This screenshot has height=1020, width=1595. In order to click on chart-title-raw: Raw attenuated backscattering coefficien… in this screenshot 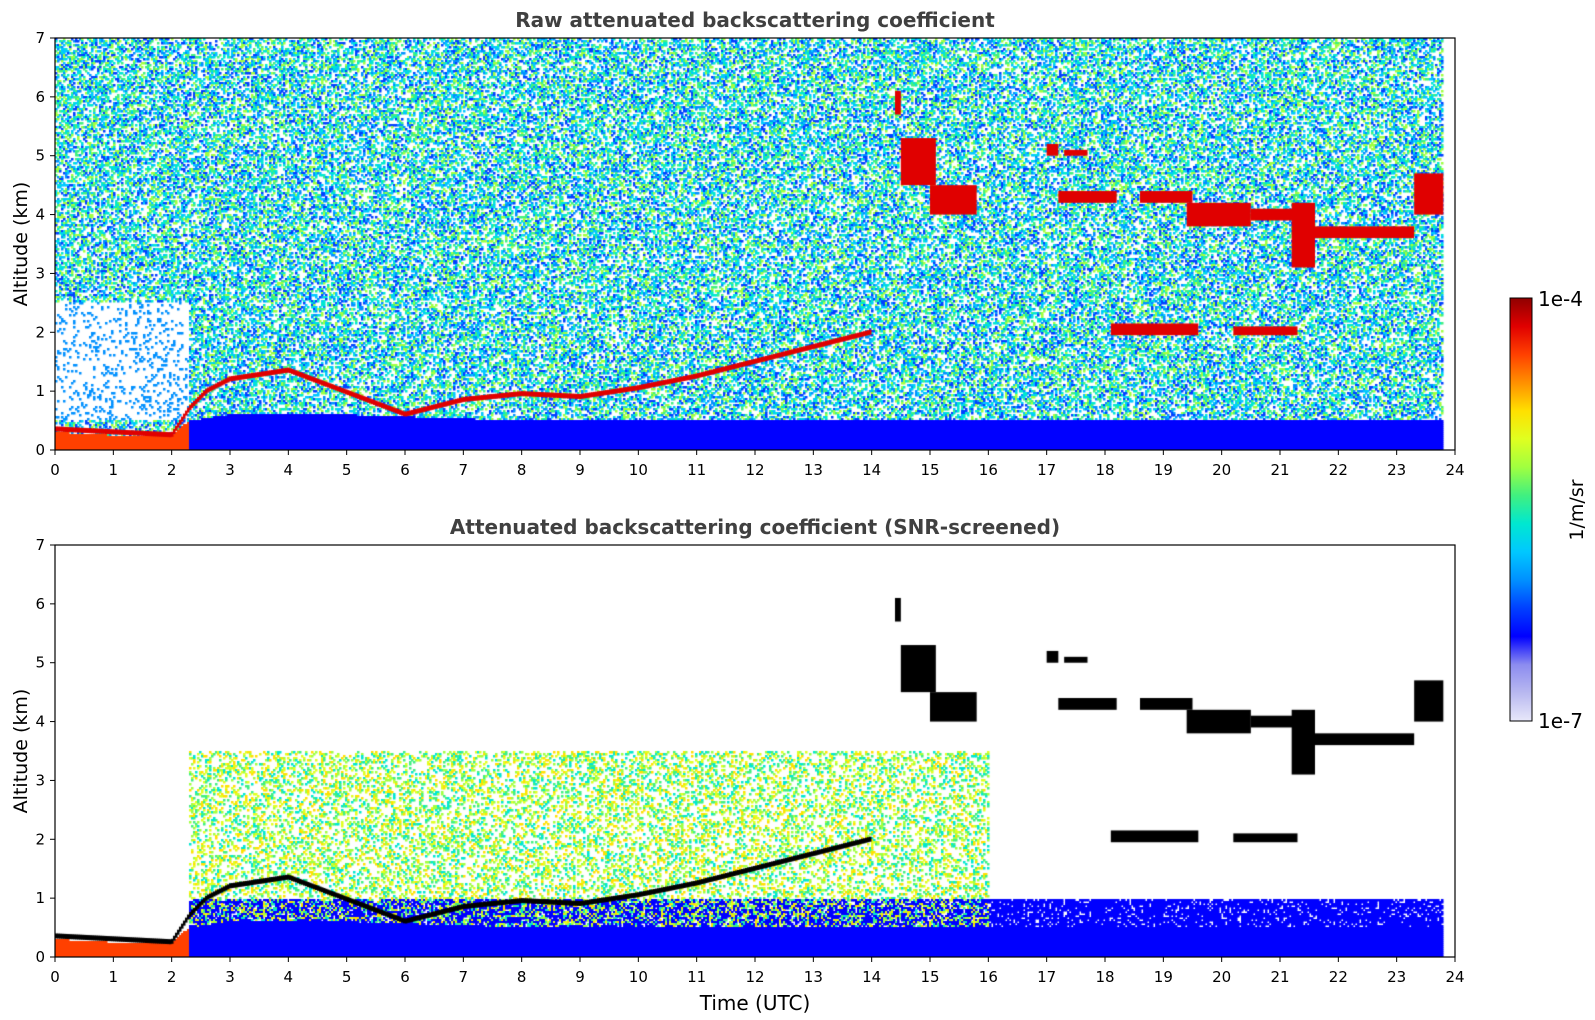, I will do `click(755, 20)`.